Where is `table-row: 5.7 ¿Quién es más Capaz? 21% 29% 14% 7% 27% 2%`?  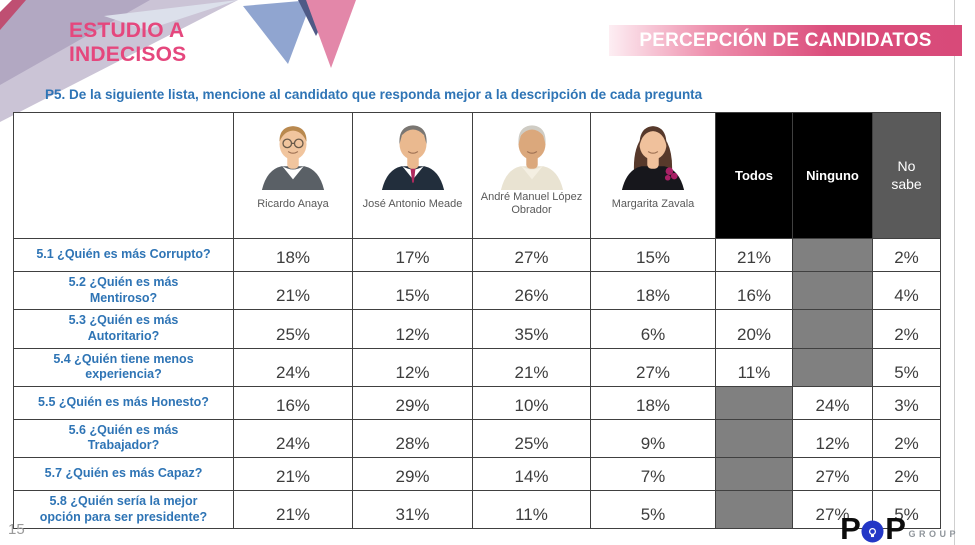
table-row: 5.7 ¿Quién es más Capaz? 21% 29% 14% 7% 27% 2% is located at coordinates (477, 474).